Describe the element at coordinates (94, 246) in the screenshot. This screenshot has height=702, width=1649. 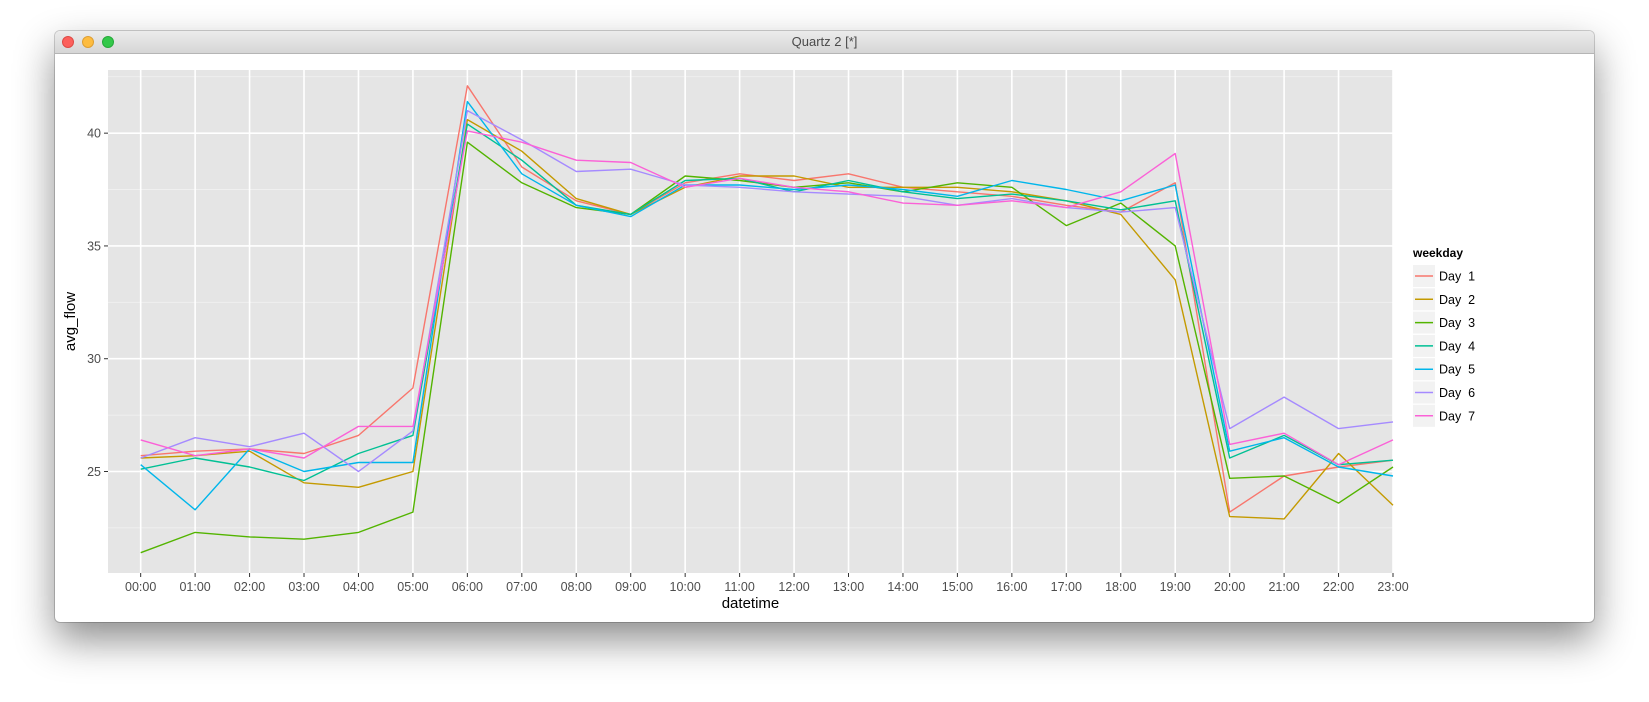
I see `y-tick-label: 35` at that location.